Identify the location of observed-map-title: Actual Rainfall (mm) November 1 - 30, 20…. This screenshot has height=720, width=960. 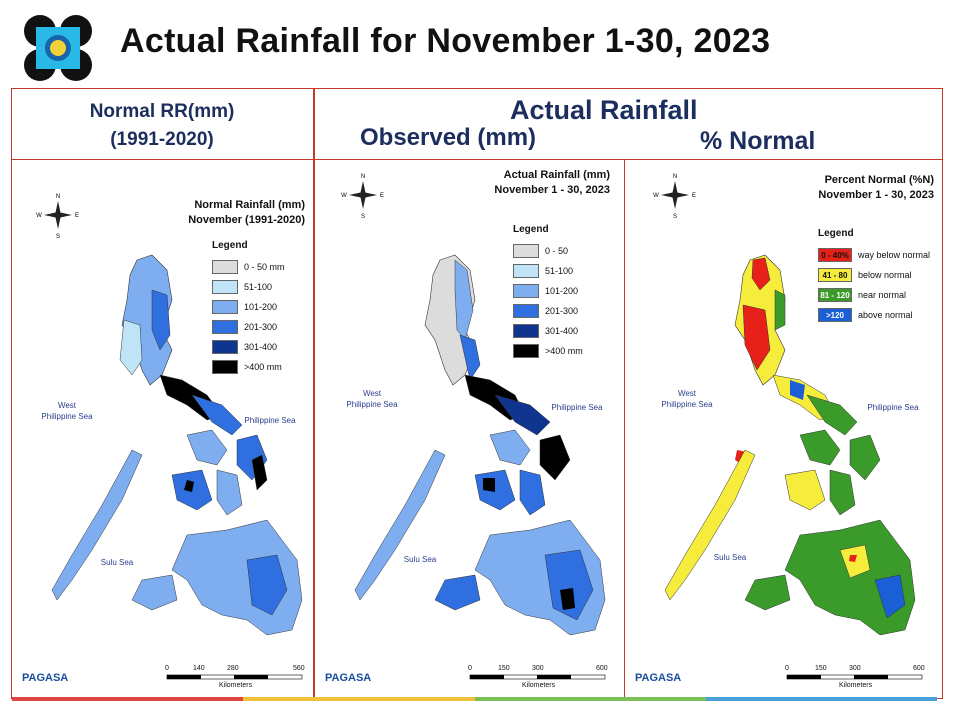
(552, 183).